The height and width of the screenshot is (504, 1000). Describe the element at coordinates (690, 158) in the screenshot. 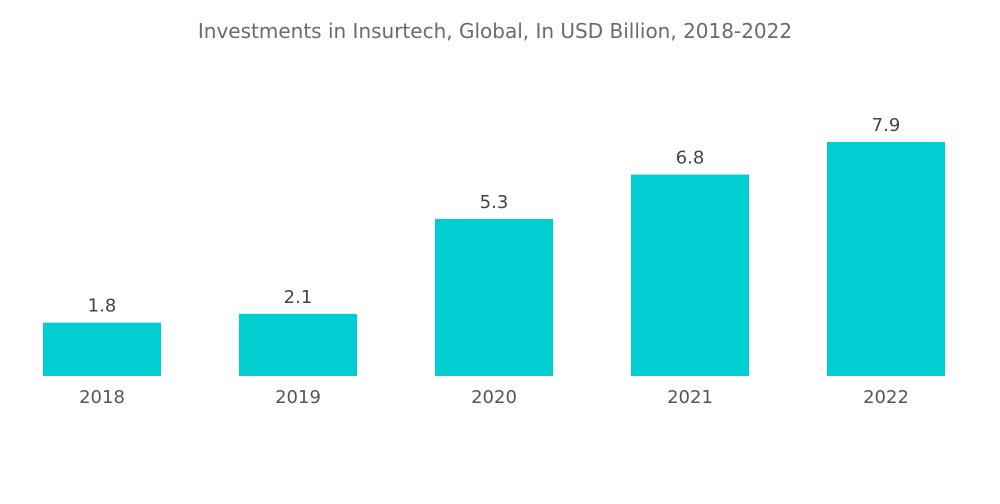

I see `value-label-2021: 6.8` at that location.